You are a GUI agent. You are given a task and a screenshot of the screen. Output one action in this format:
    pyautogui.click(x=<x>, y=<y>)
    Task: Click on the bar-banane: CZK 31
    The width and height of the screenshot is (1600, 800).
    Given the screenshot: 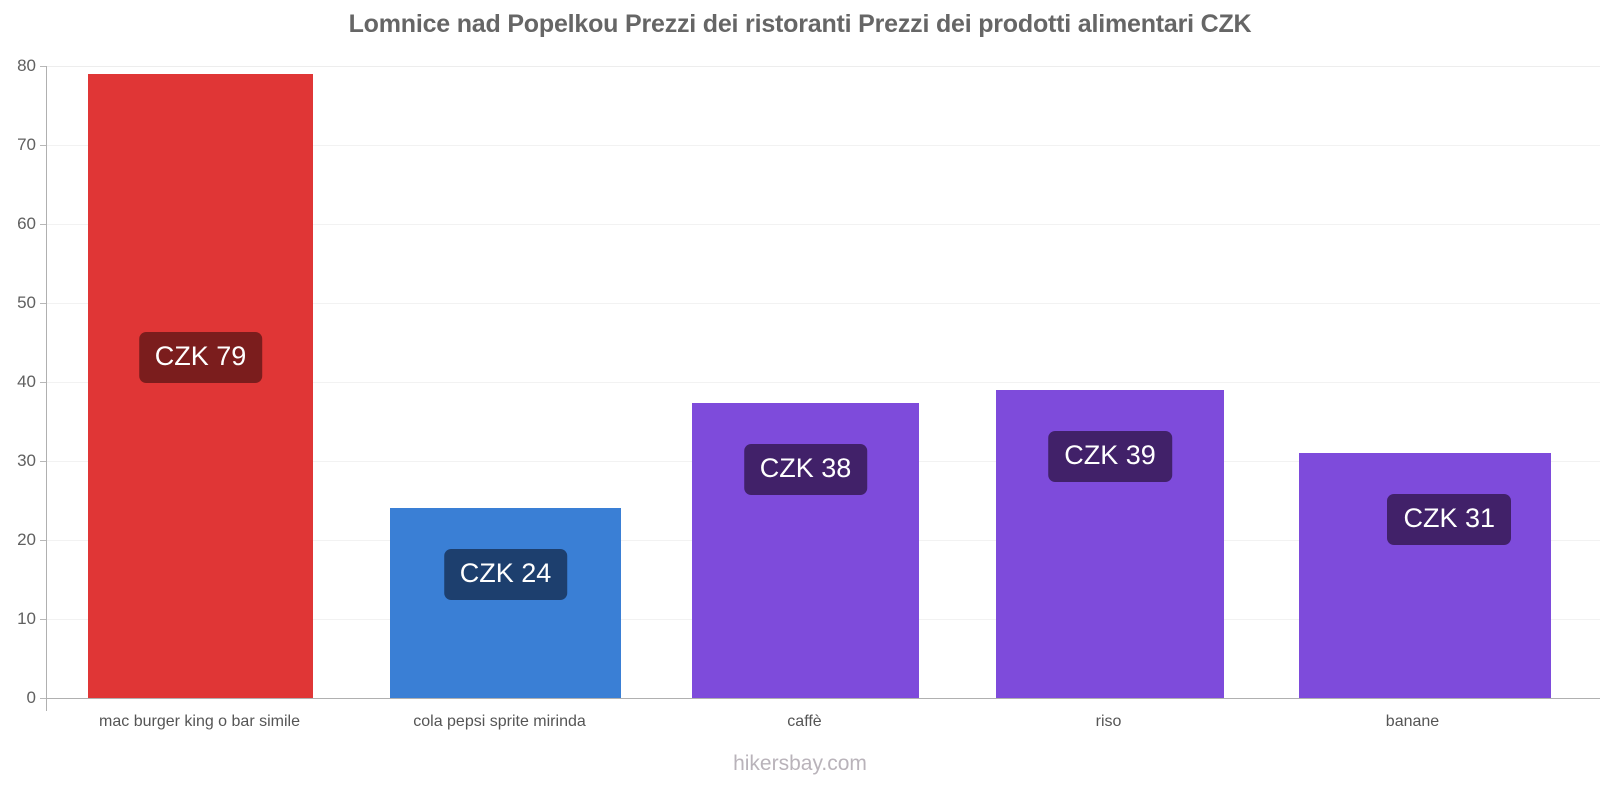 What is the action you would take?
    pyautogui.click(x=1425, y=575)
    